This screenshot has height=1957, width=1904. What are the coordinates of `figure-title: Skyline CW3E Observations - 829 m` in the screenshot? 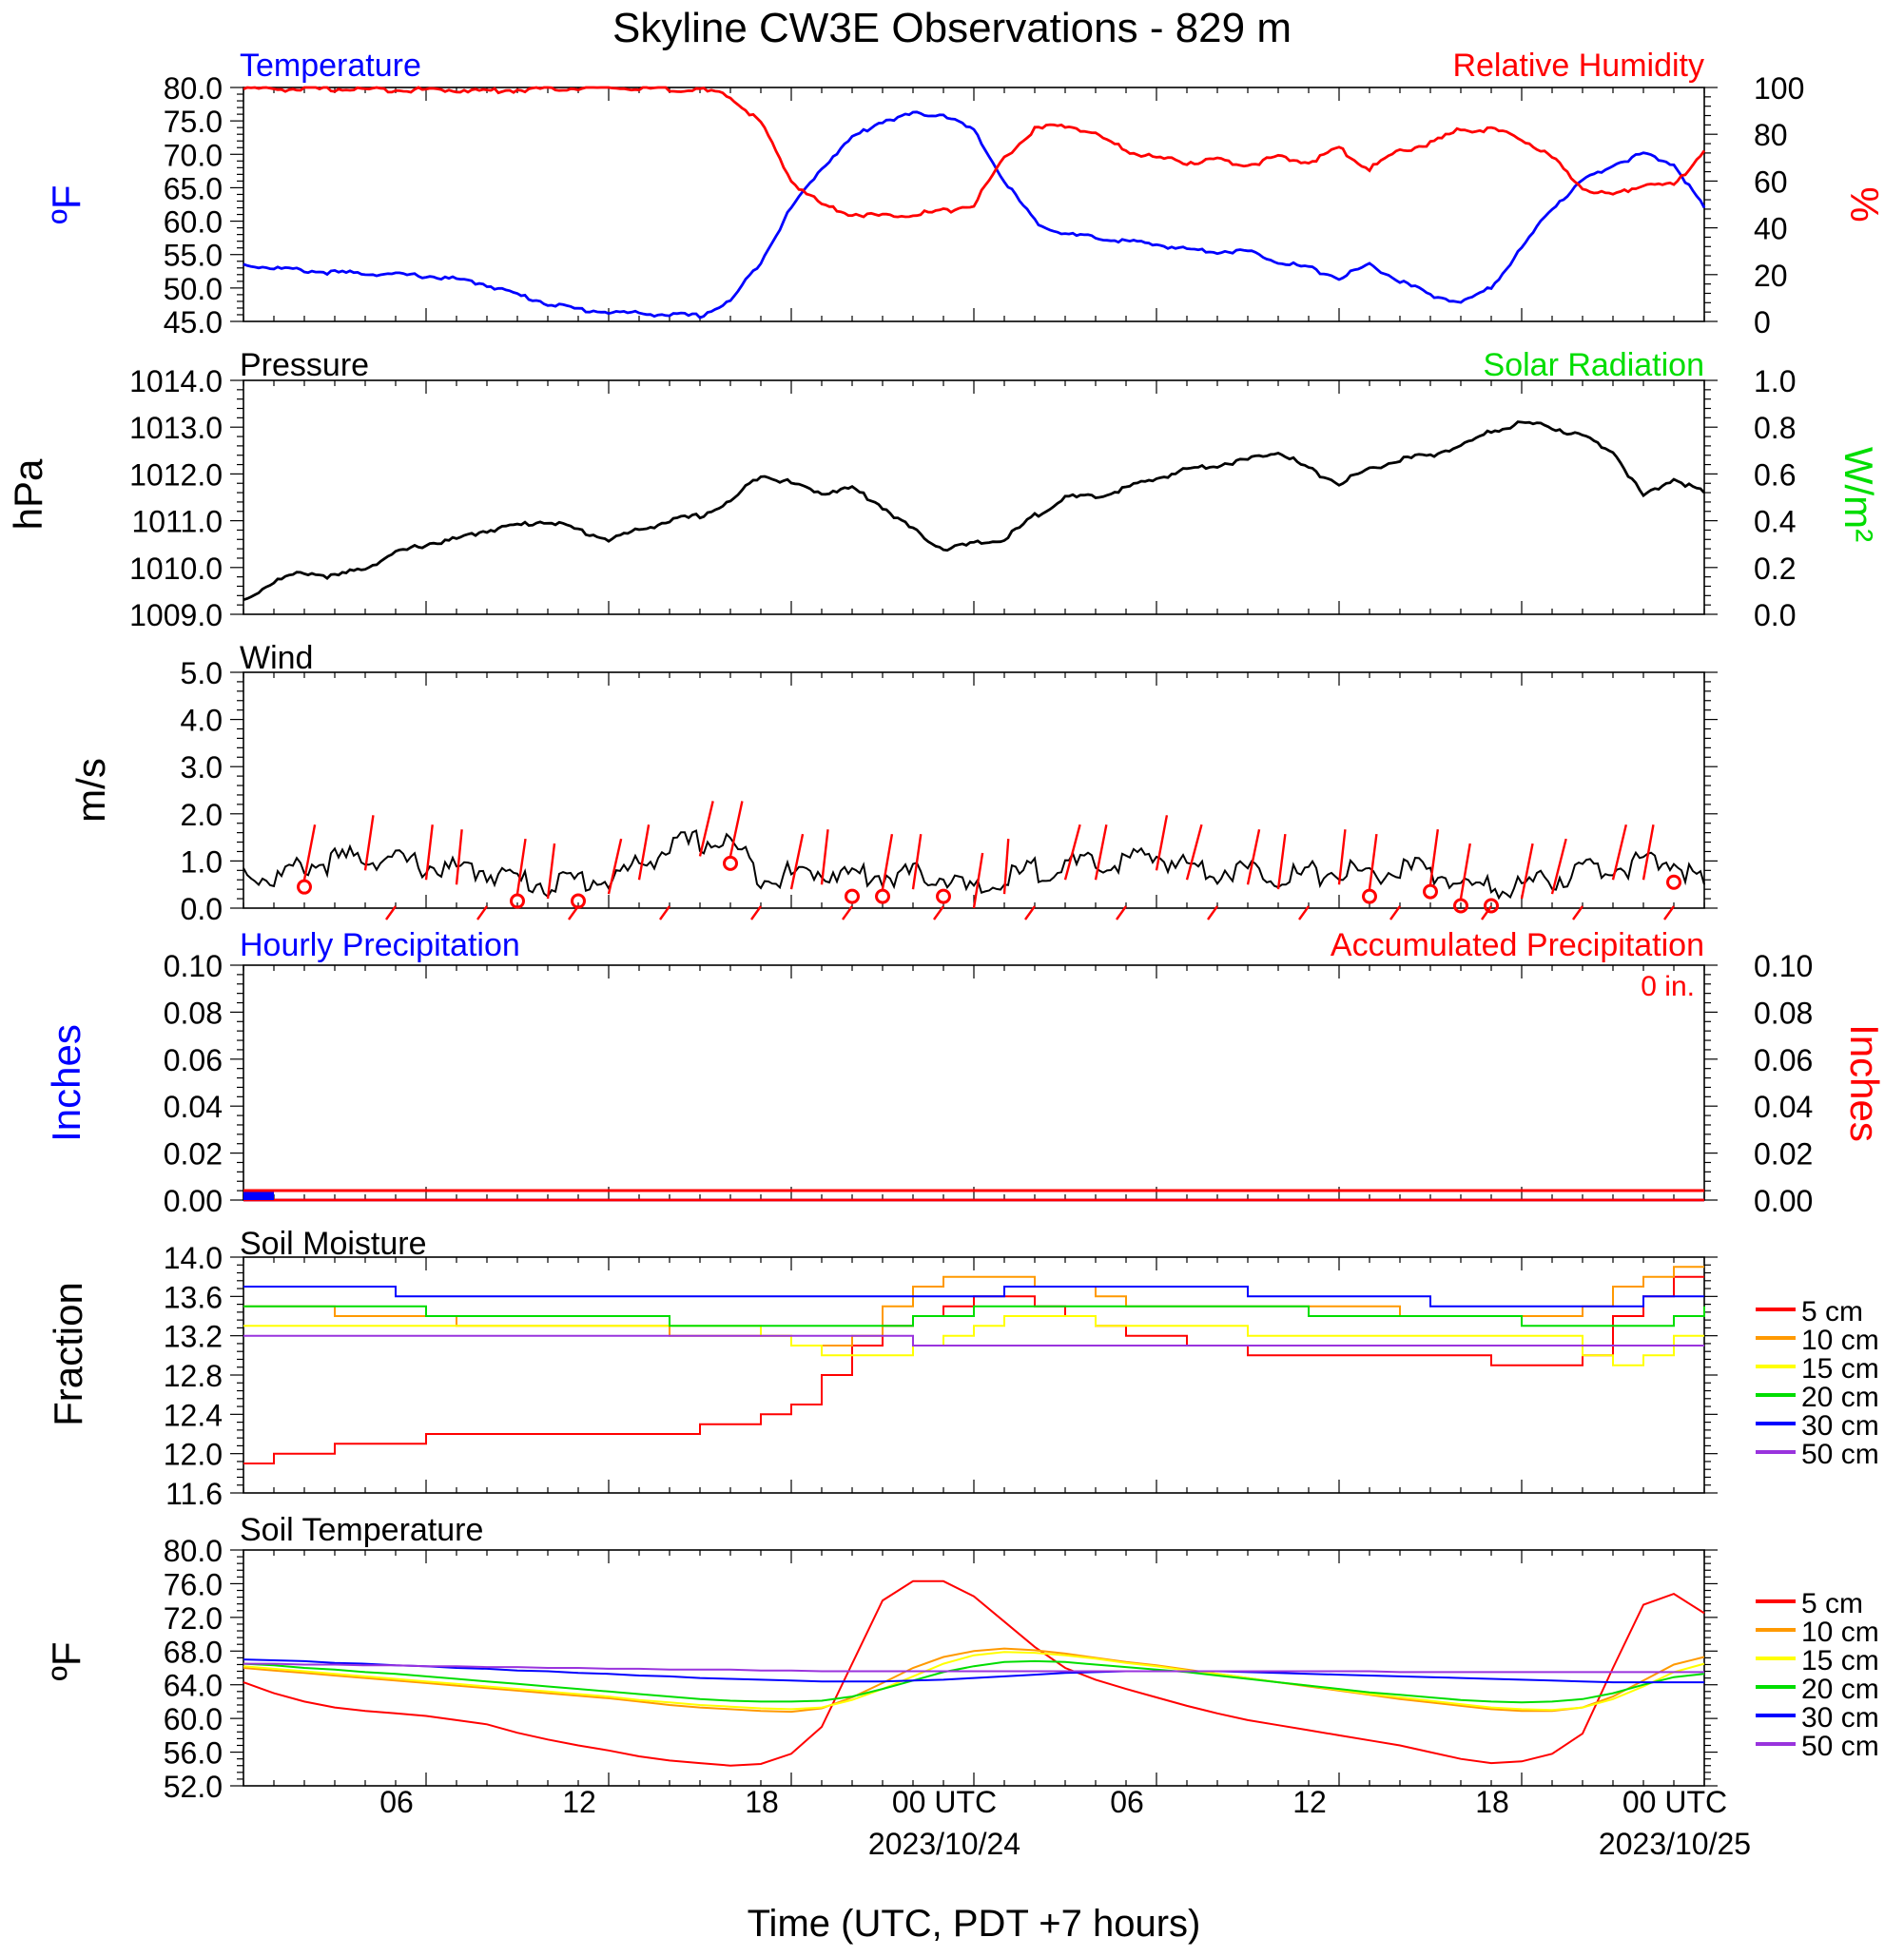 It's located at (952, 28).